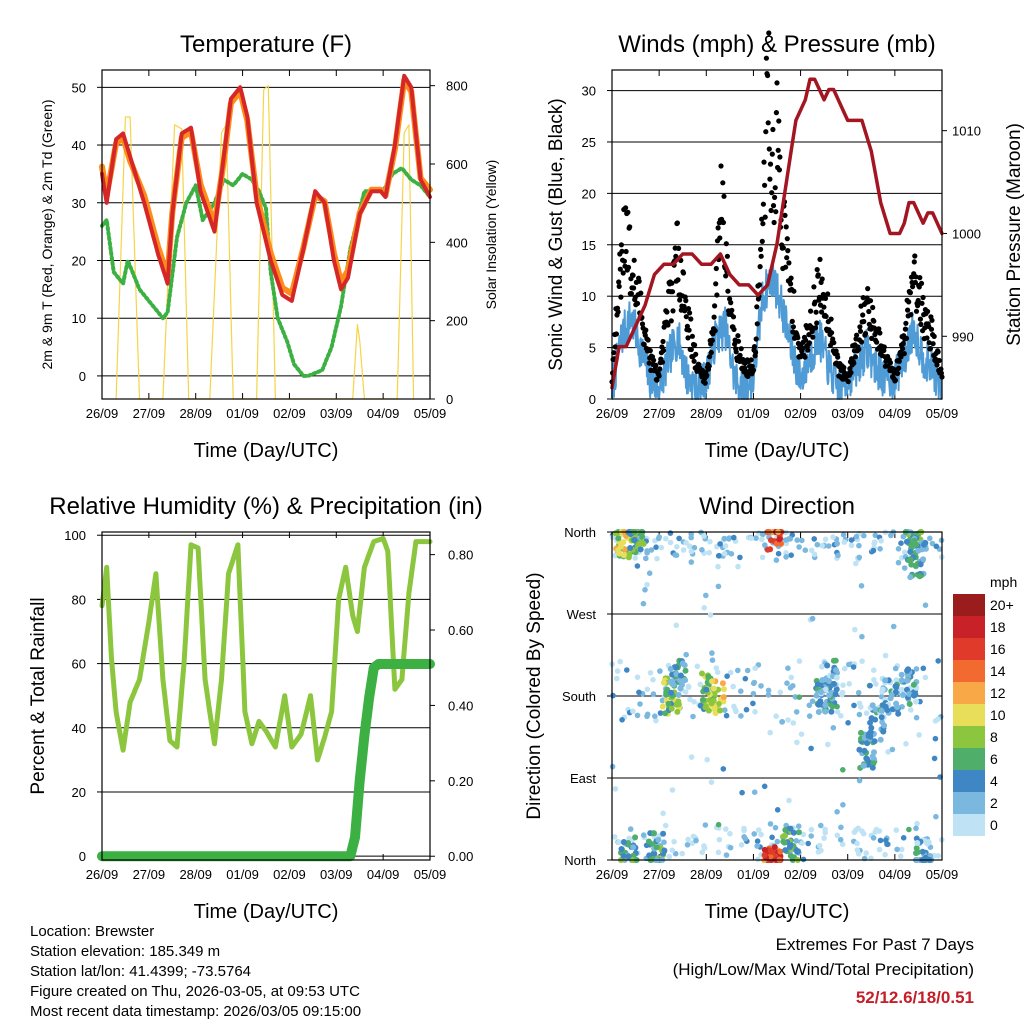 The image size is (1024, 1024). What do you see at coordinates (966, 131) in the screenshot?
I see `panel2-ytick-right-label: 1010` at bounding box center [966, 131].